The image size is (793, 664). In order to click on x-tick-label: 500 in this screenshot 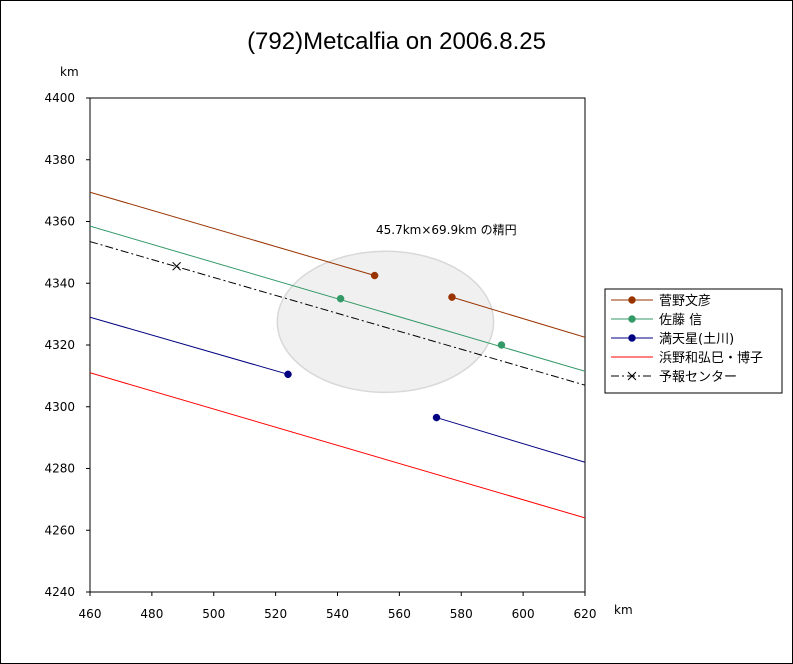, I will do `click(213, 614)`.